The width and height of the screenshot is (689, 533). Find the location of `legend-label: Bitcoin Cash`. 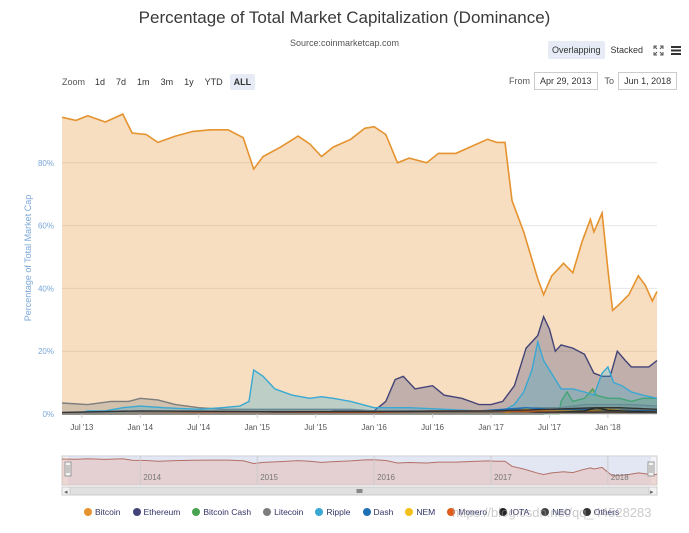

legend-label: Bitcoin Cash is located at coordinates (227, 512).